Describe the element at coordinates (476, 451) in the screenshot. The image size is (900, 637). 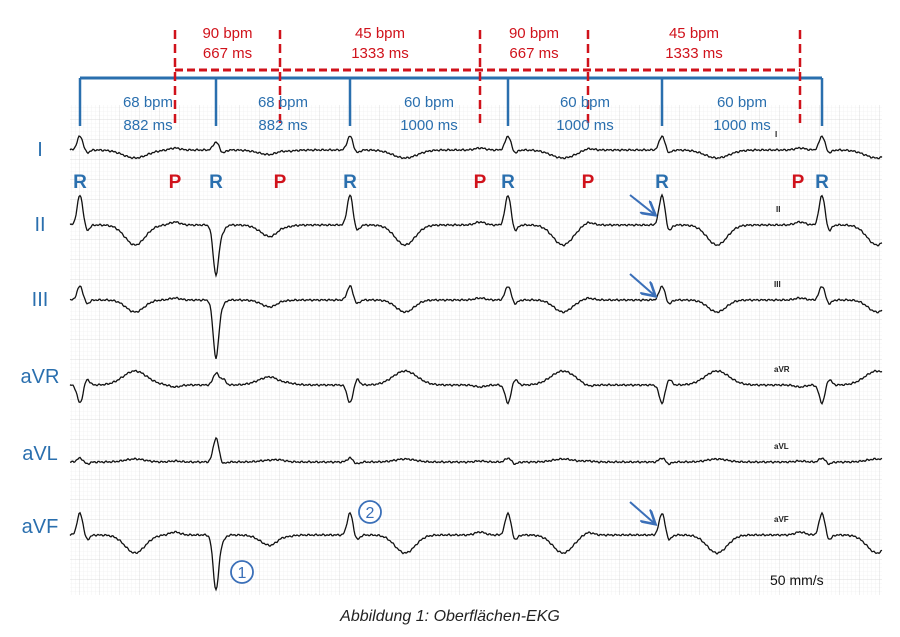
I see `ecg-trace-aVL` at that location.